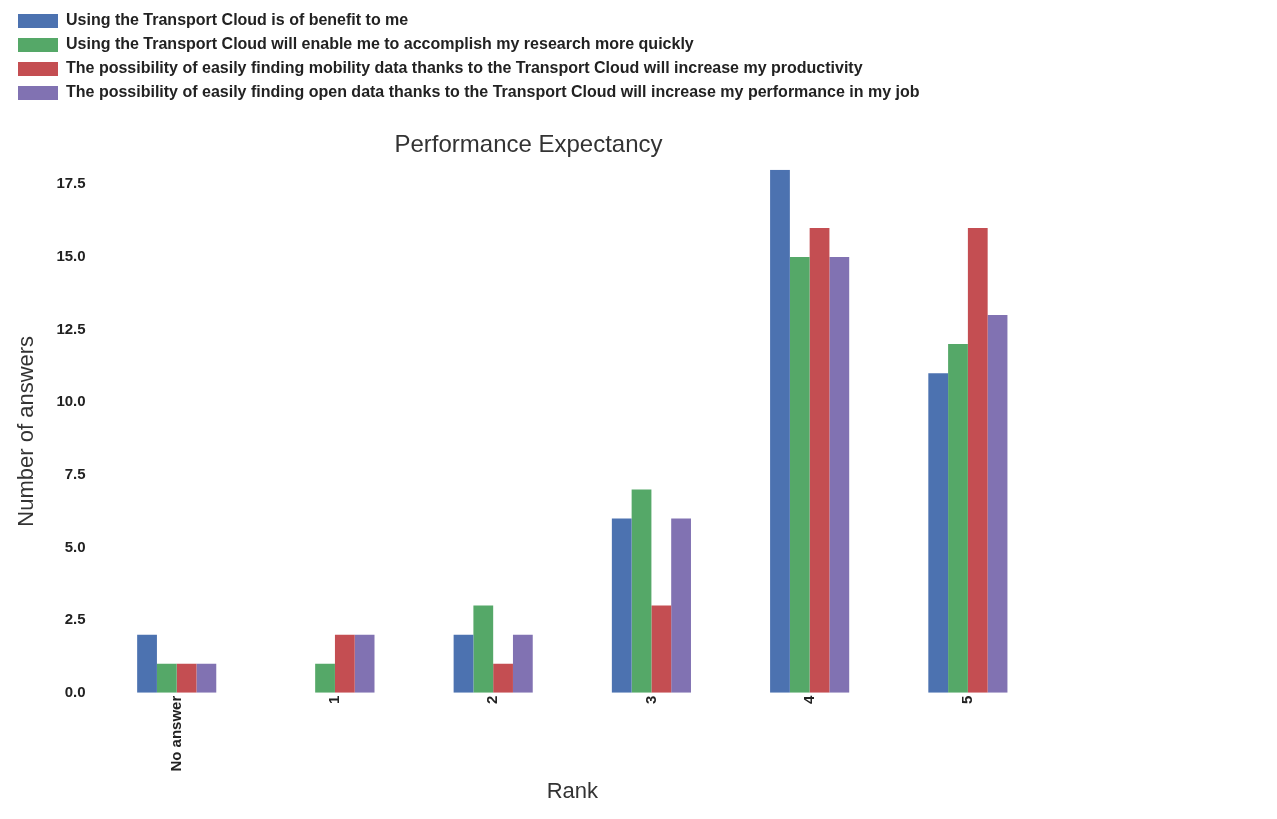 The image size is (1277, 819). Describe the element at coordinates (71, 328) in the screenshot. I see `y-tick-label: 12.5` at that location.